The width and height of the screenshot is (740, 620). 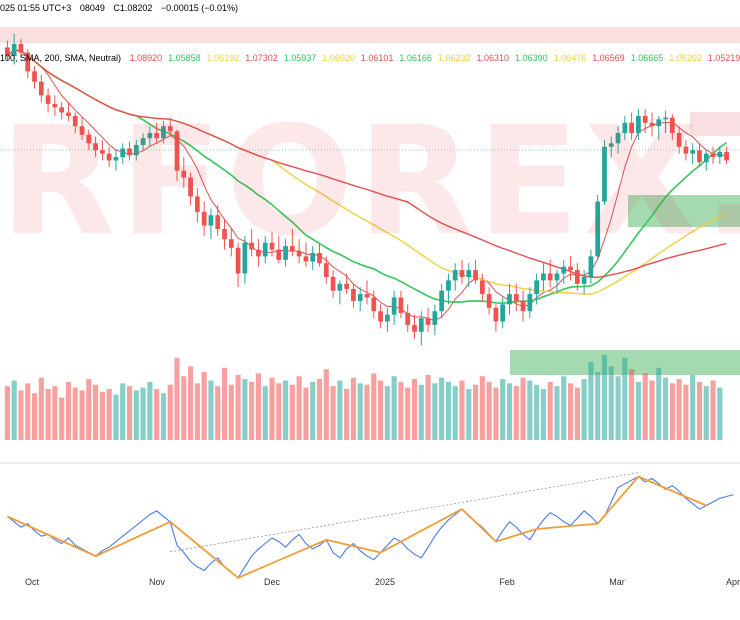 What do you see at coordinates (647, 58) in the screenshot?
I see `sma-value: 1.06665` at bounding box center [647, 58].